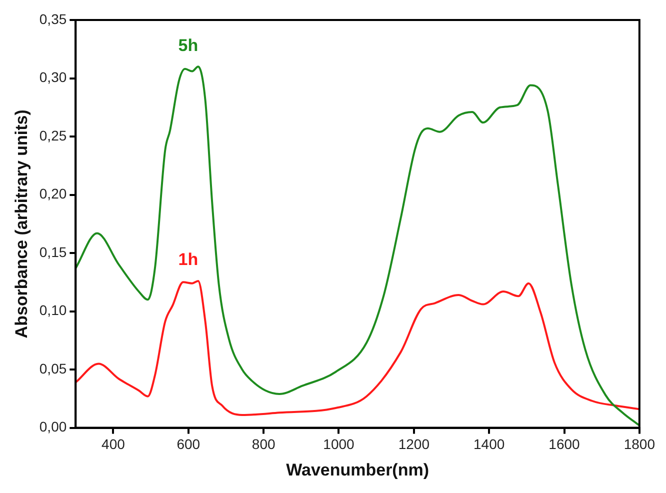 The width and height of the screenshot is (666, 493). What do you see at coordinates (188, 260) in the screenshot?
I see `series-label: 1h` at bounding box center [188, 260].